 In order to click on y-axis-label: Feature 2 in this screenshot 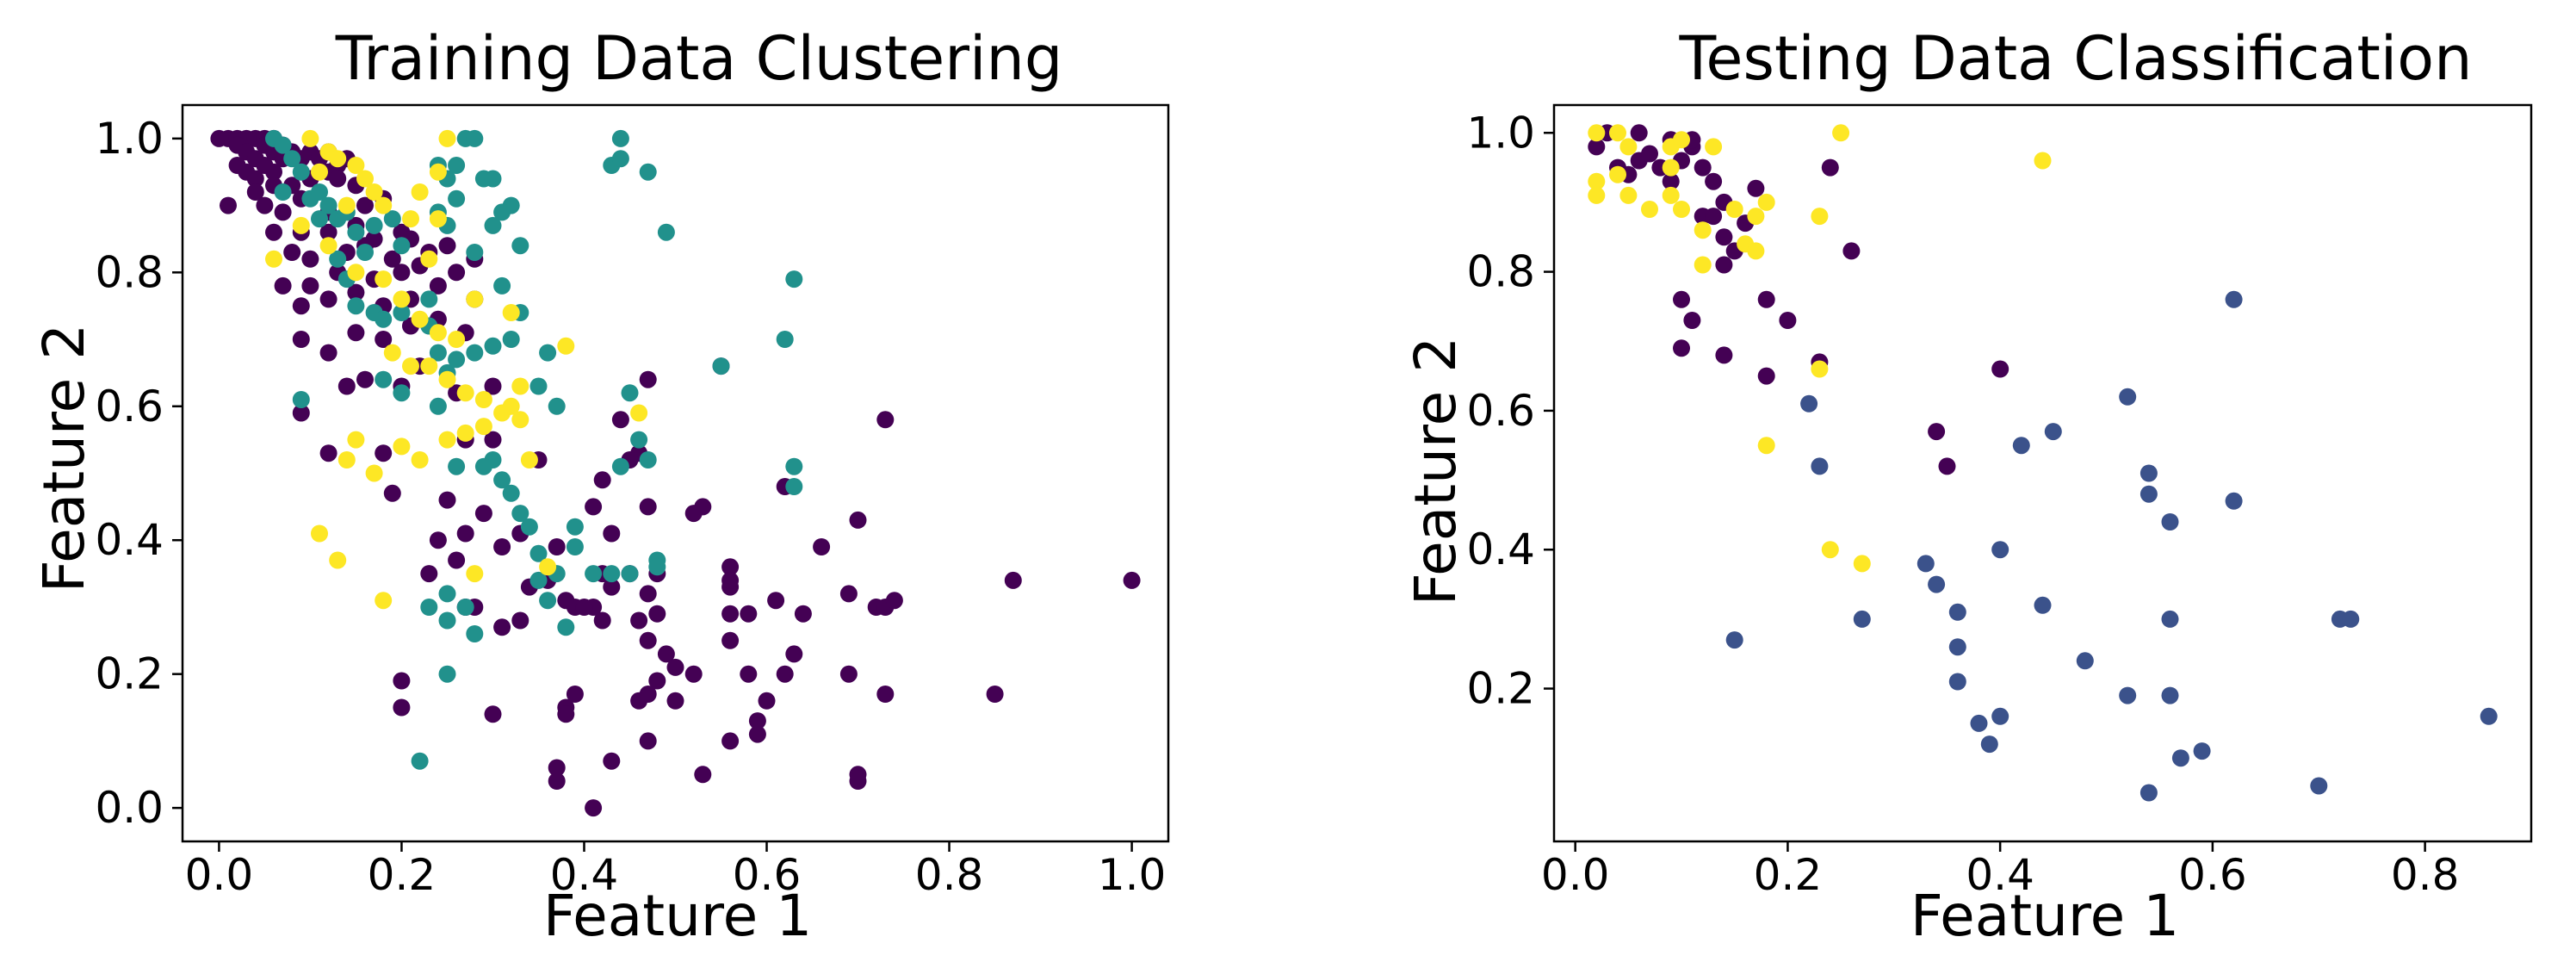, I will do `click(1436, 471)`.